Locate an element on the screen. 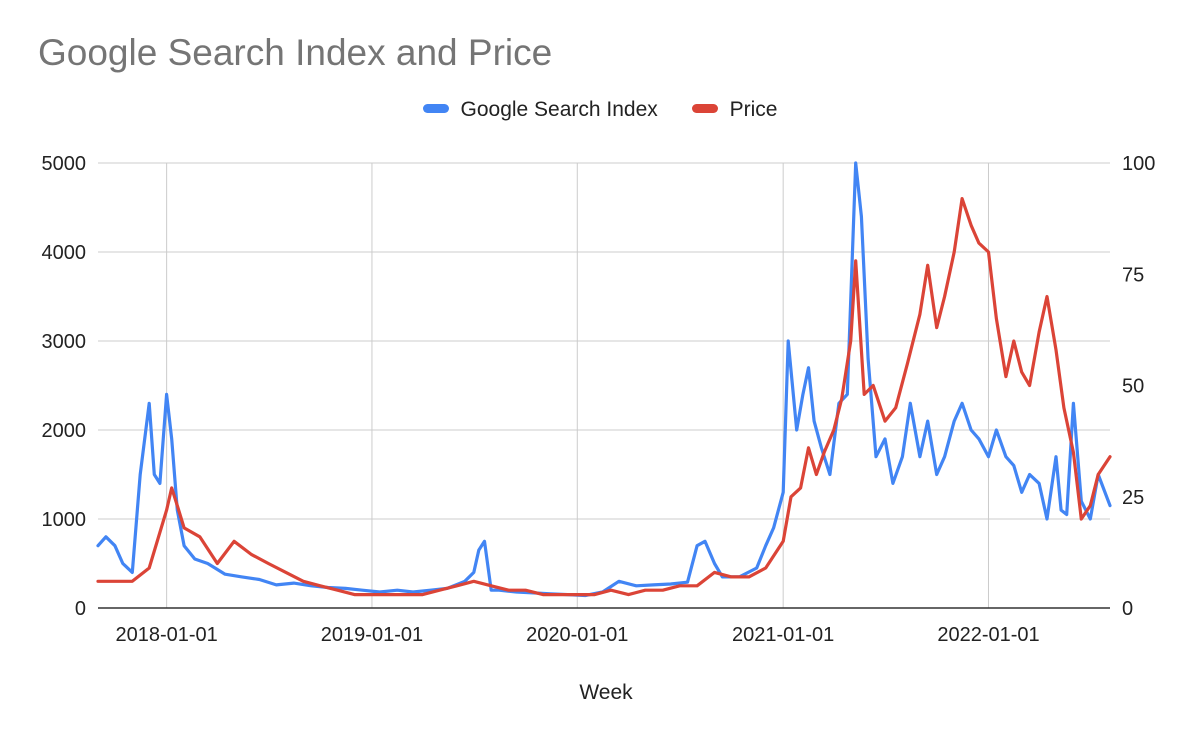  y-left-tick-label: 2000 is located at coordinates (64, 431).